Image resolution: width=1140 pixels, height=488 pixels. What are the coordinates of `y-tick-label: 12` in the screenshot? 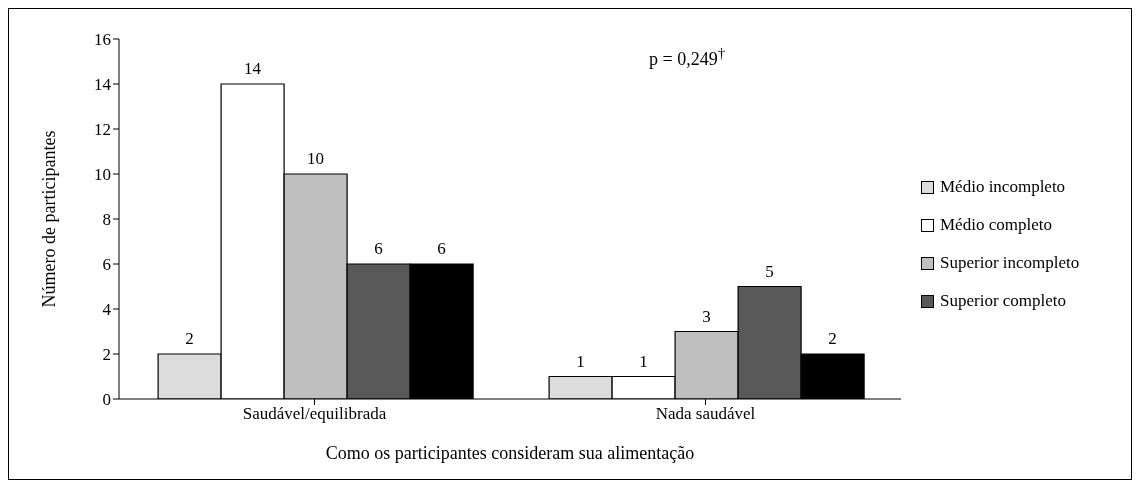 It's located at (102, 130).